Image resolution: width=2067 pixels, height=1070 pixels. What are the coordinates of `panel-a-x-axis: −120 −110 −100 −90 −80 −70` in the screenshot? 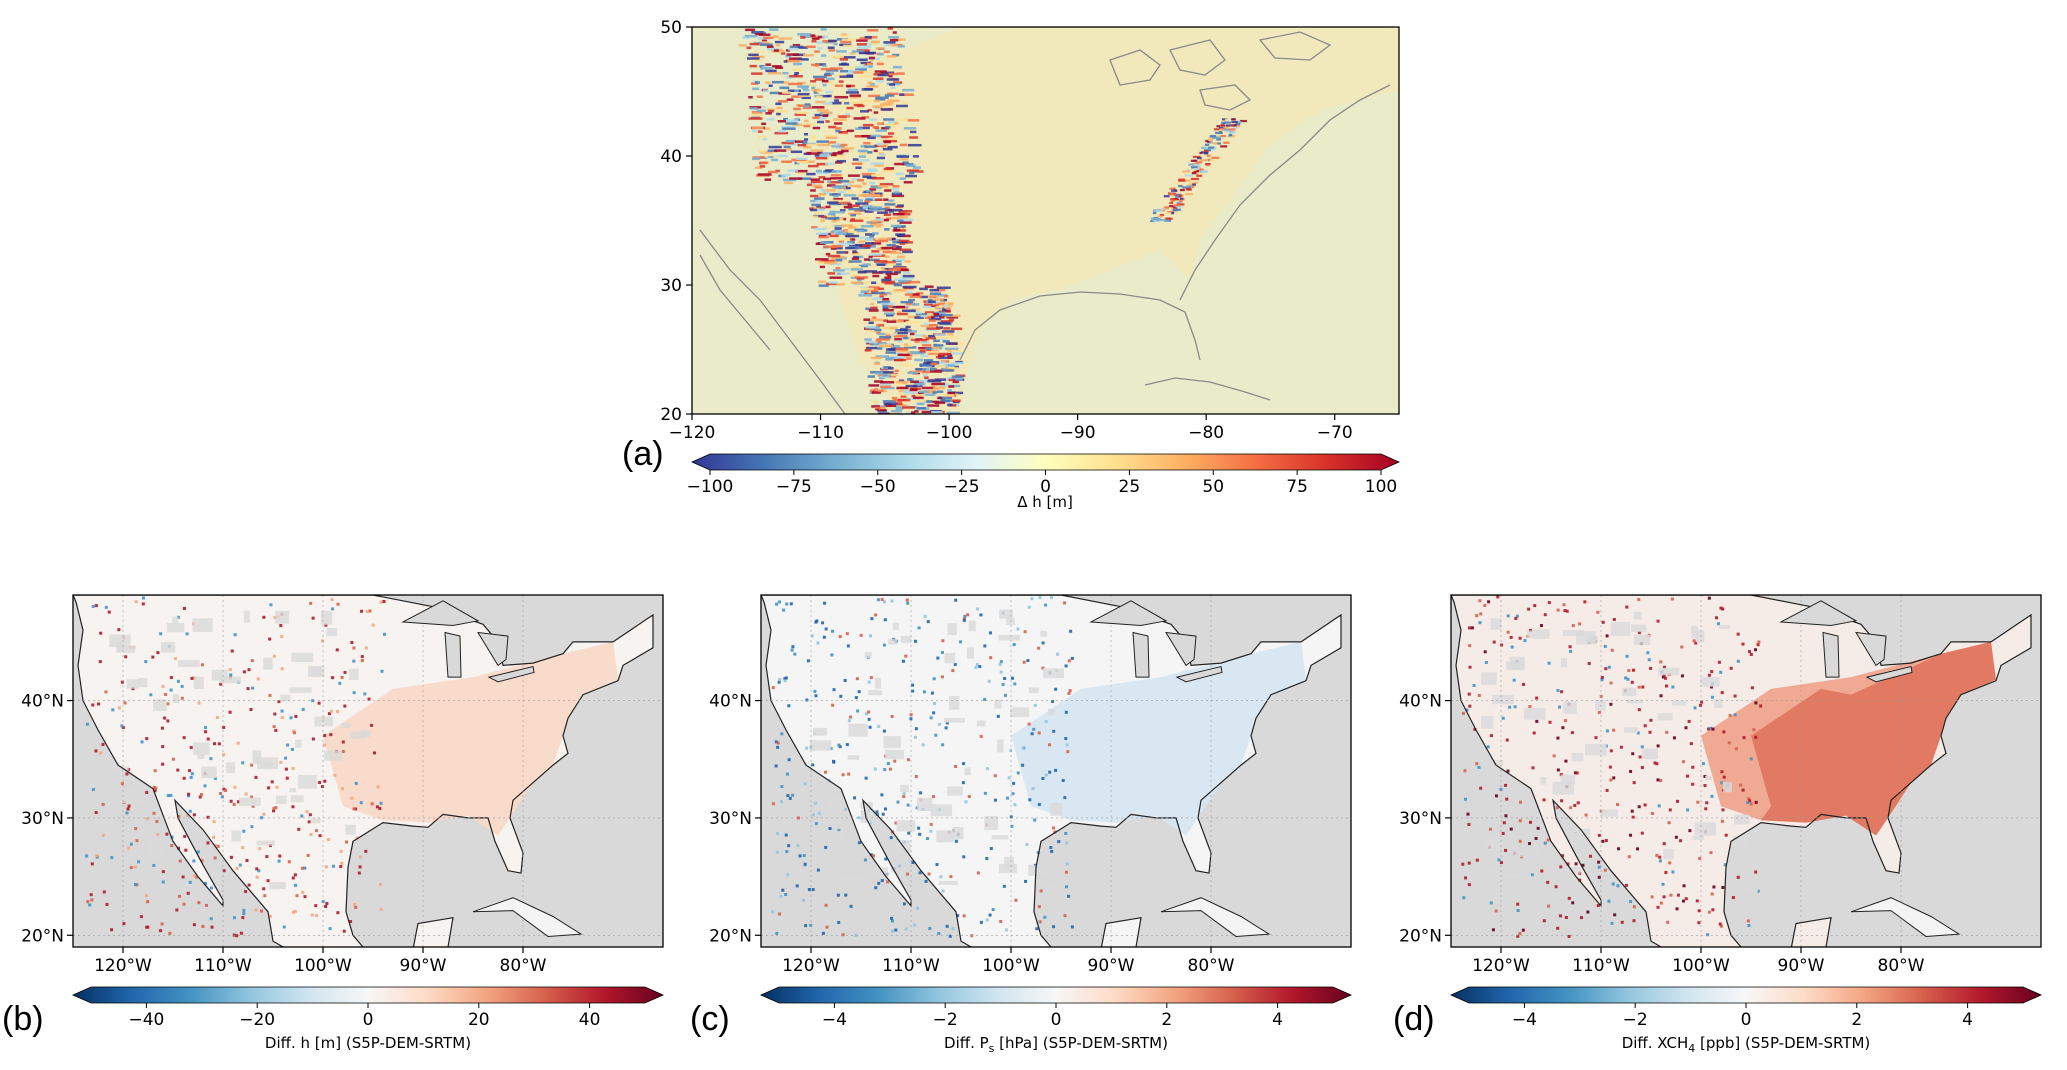 It's located at (1011, 428).